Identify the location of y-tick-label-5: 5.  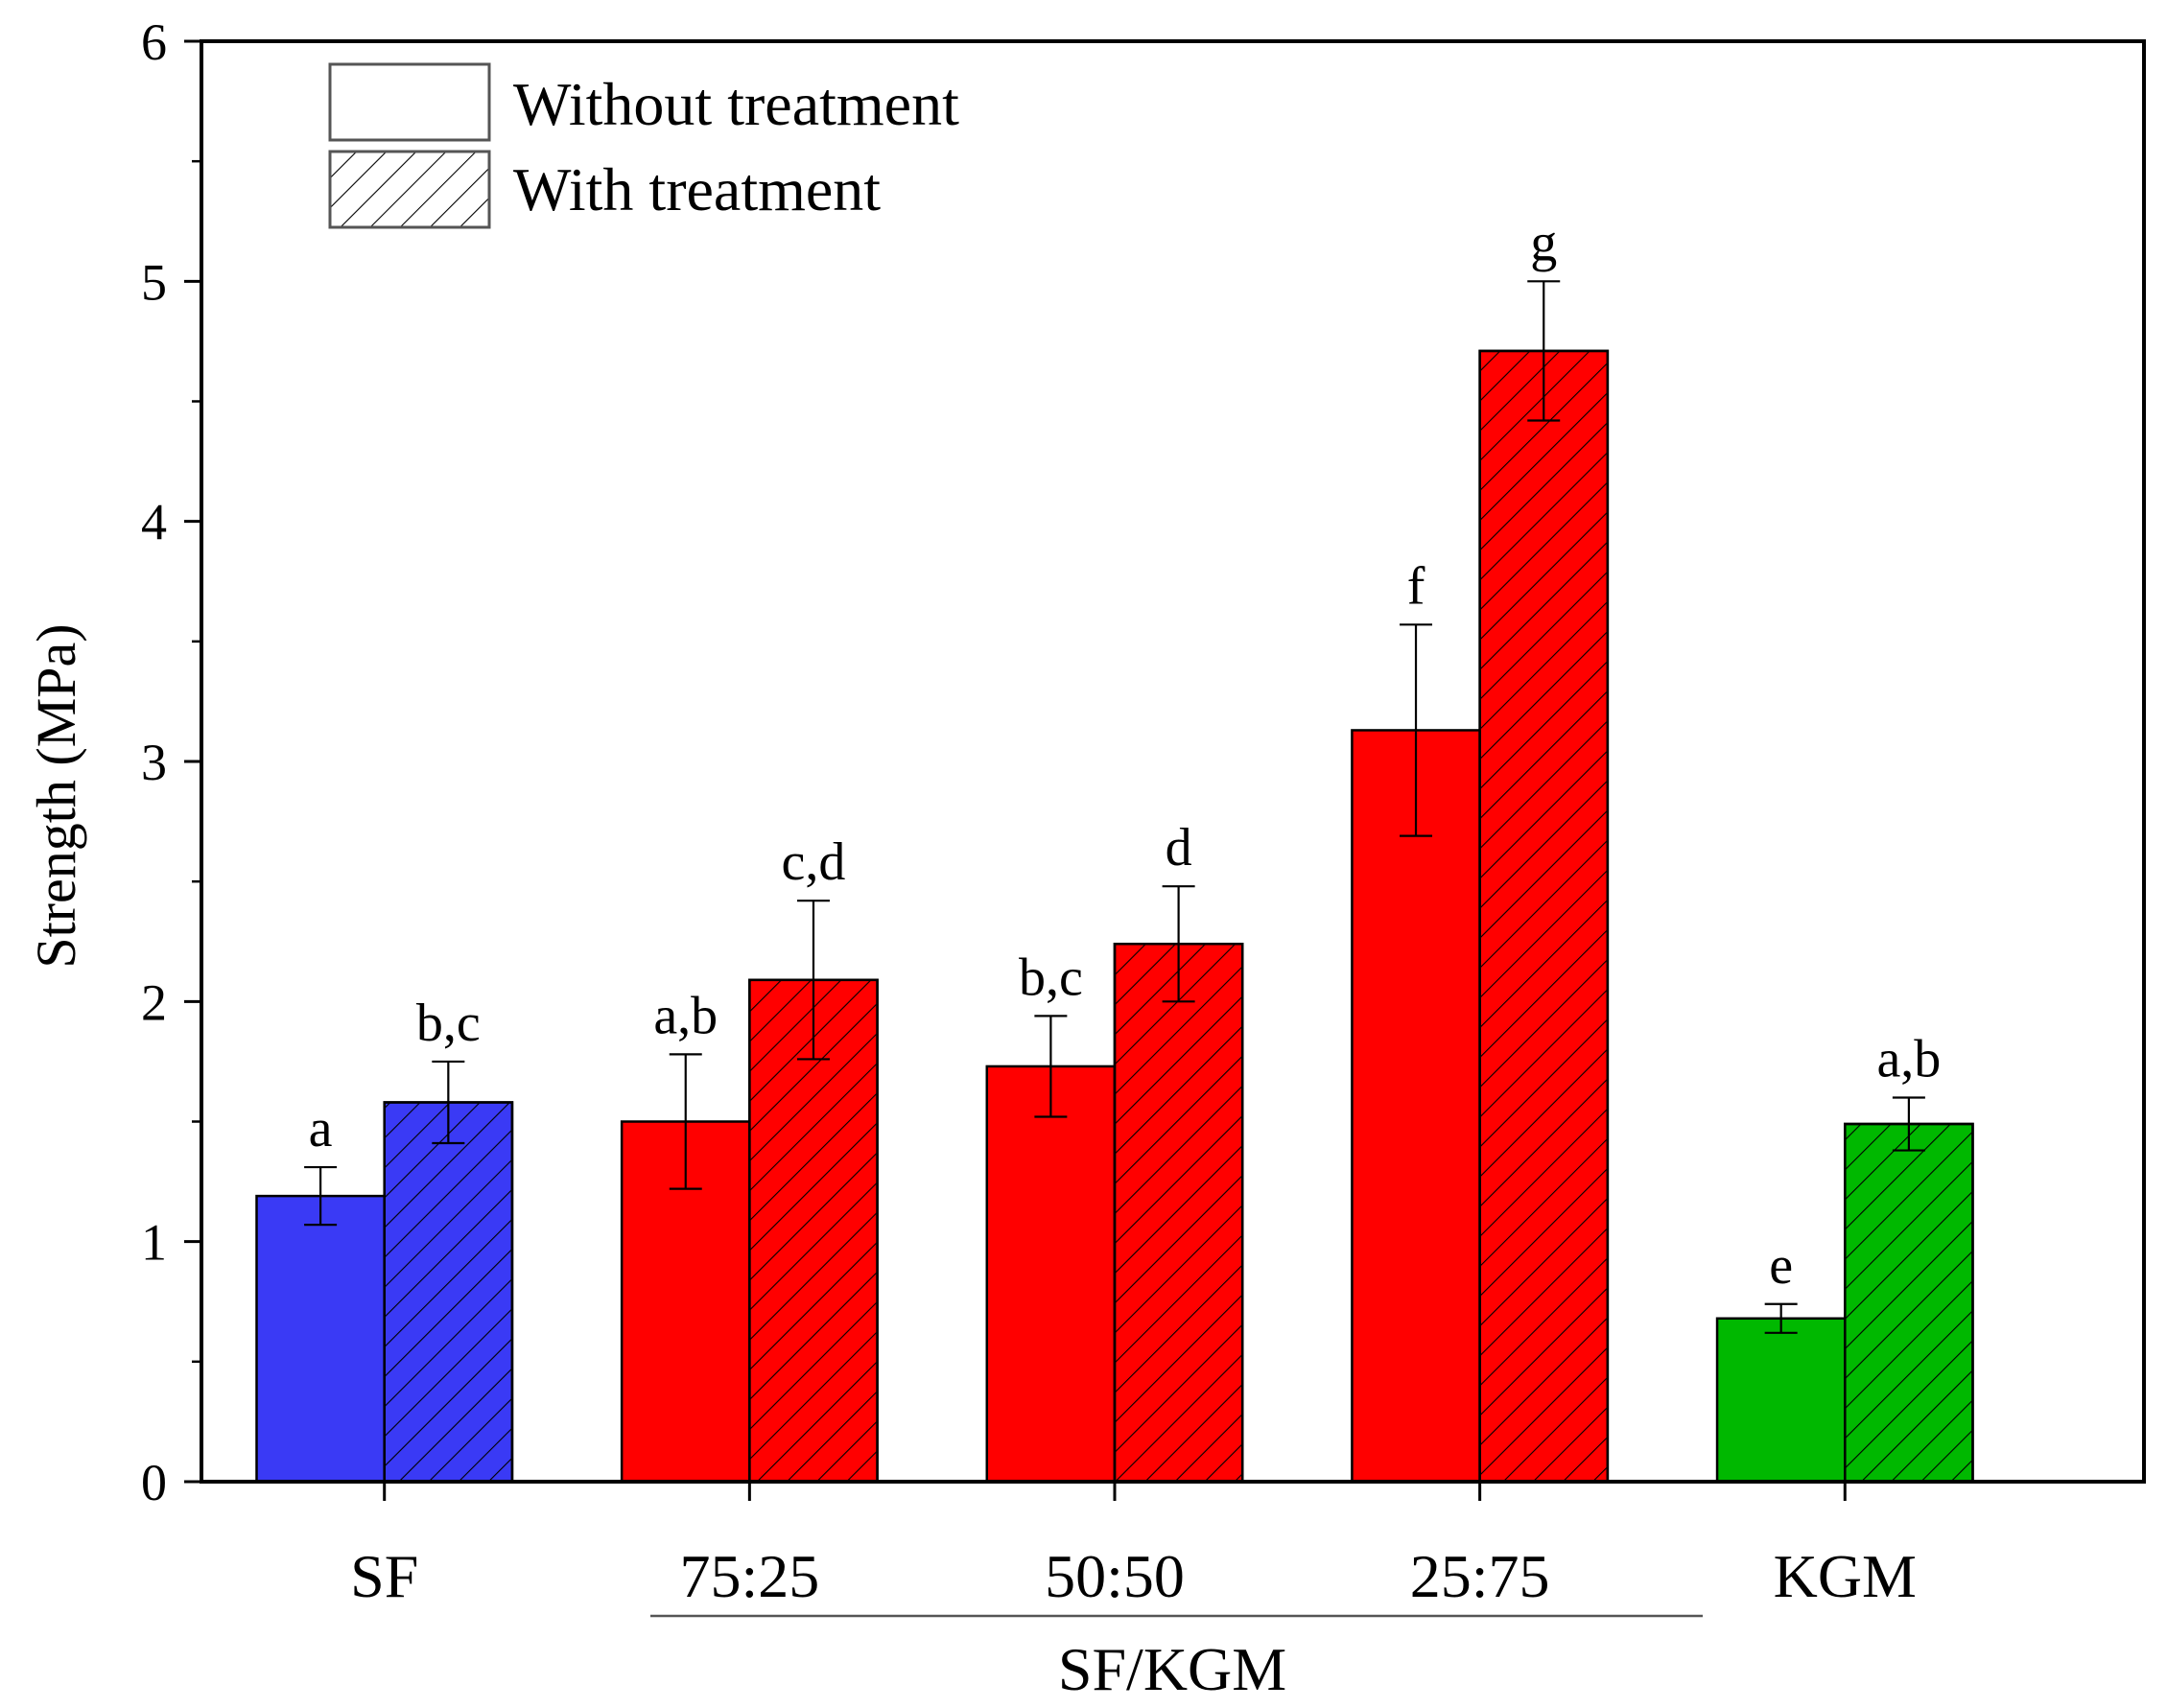
(154, 282).